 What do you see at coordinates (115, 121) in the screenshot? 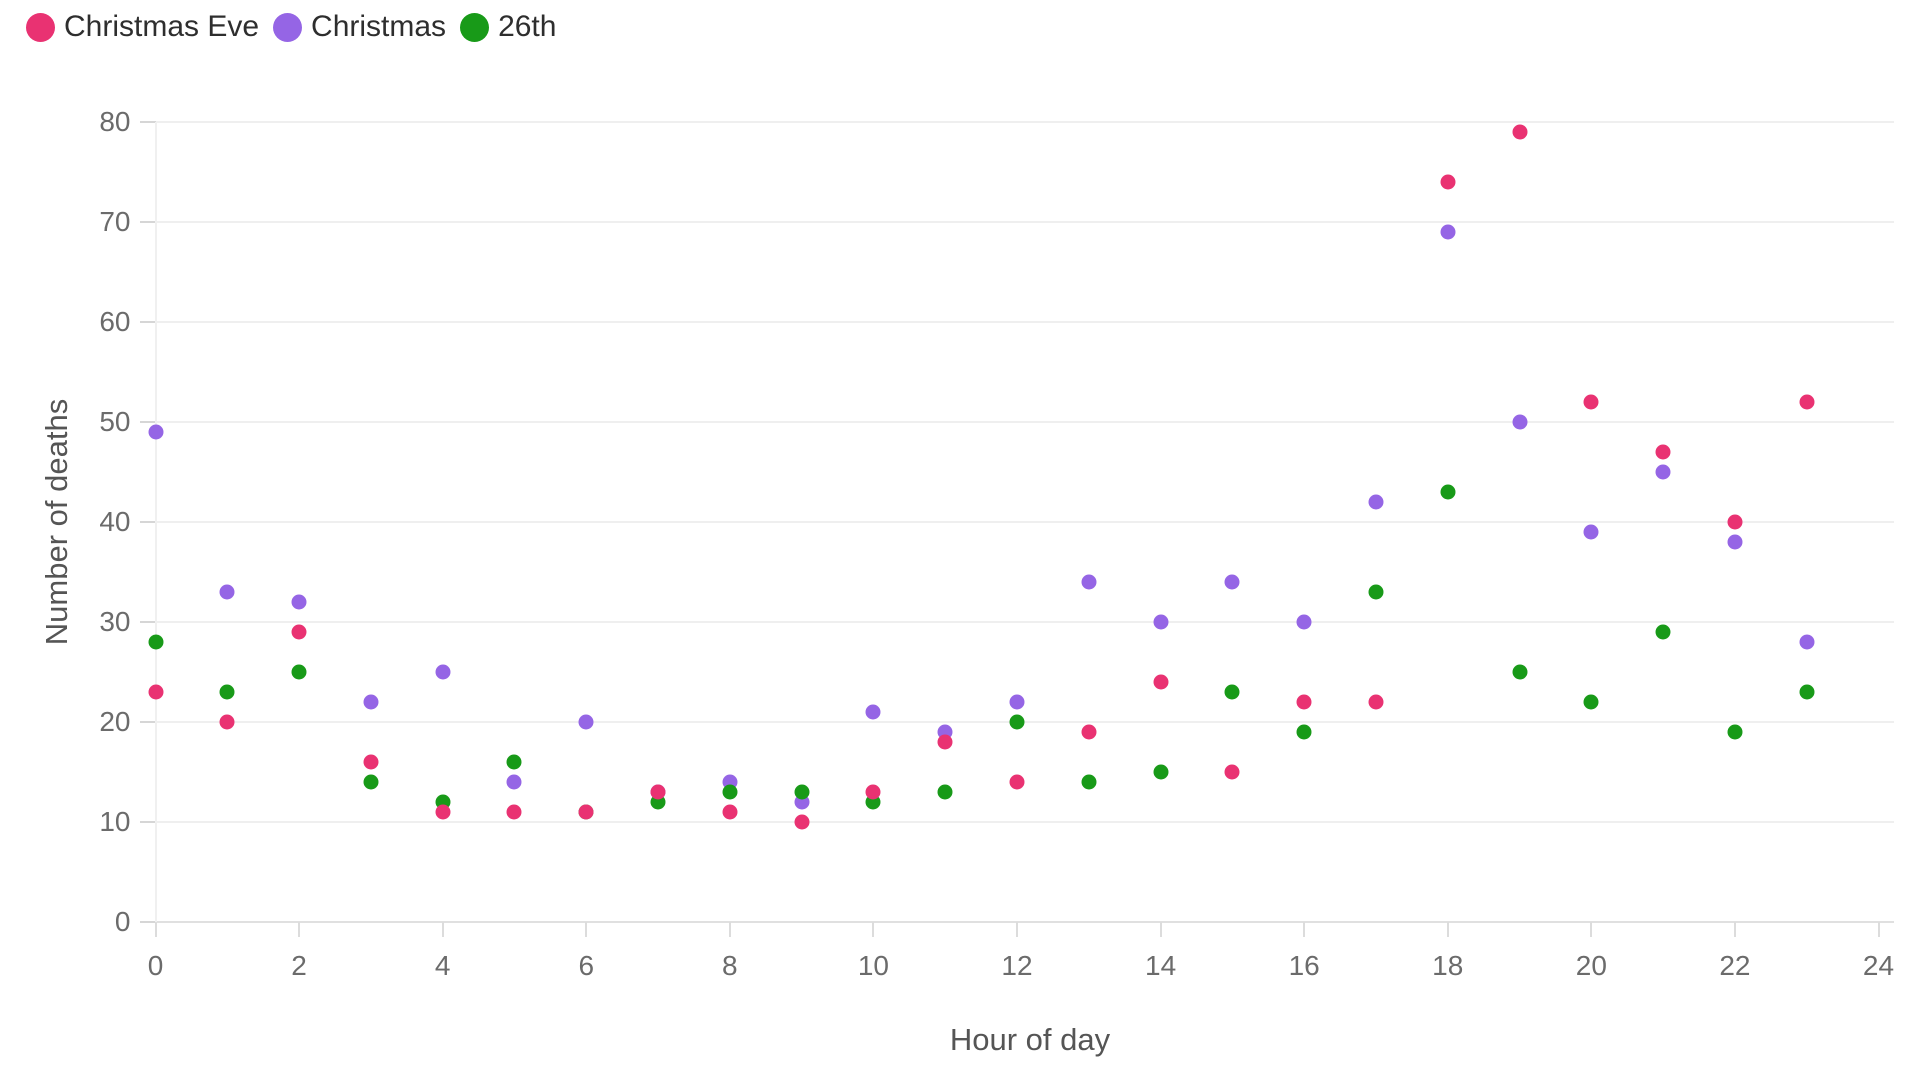
I see `y-tick-label: 80` at bounding box center [115, 121].